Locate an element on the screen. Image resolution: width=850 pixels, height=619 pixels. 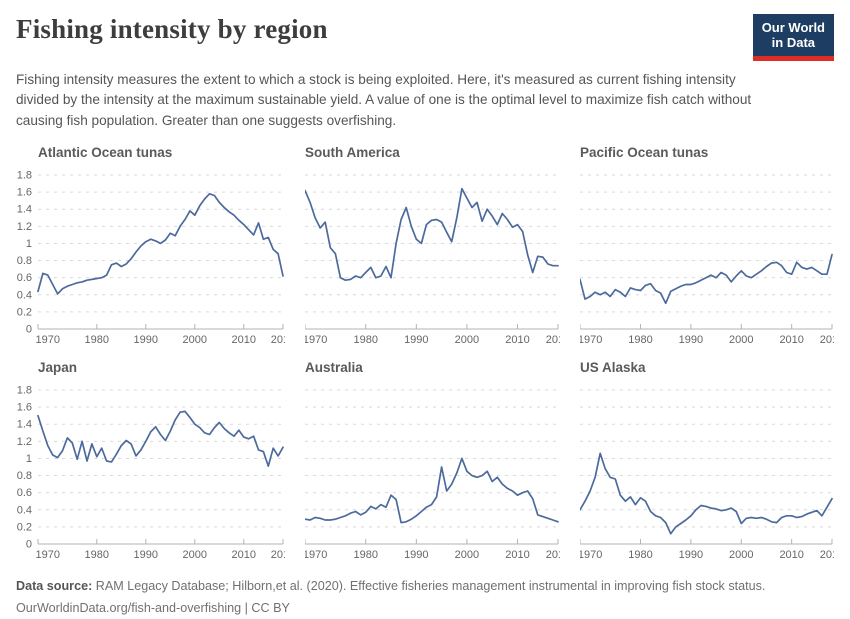
chart-title: Pacific Ocean tunas is located at coordinates (644, 152).